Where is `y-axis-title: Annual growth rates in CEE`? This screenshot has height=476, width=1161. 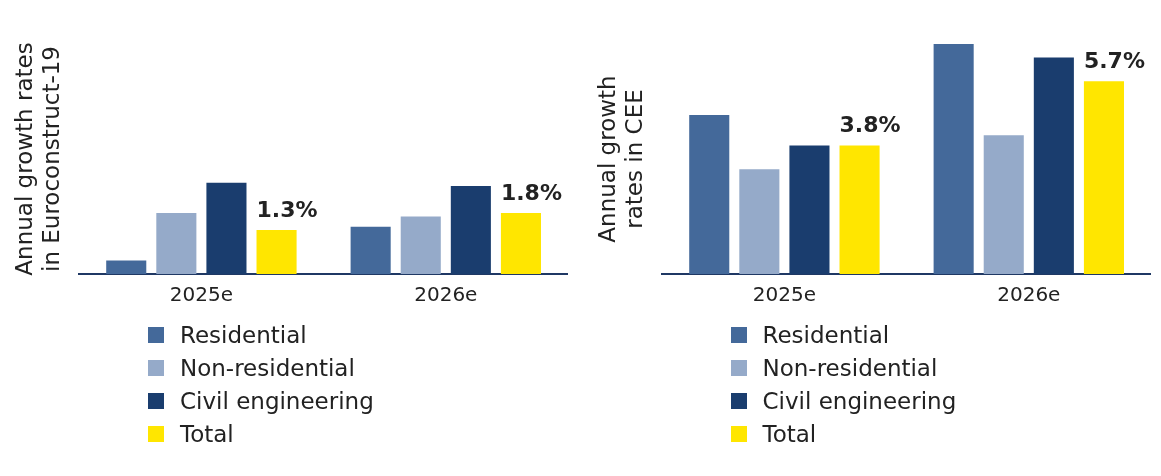
y-axis-title: Annual growth rates in CEE is located at coordinates (620, 159).